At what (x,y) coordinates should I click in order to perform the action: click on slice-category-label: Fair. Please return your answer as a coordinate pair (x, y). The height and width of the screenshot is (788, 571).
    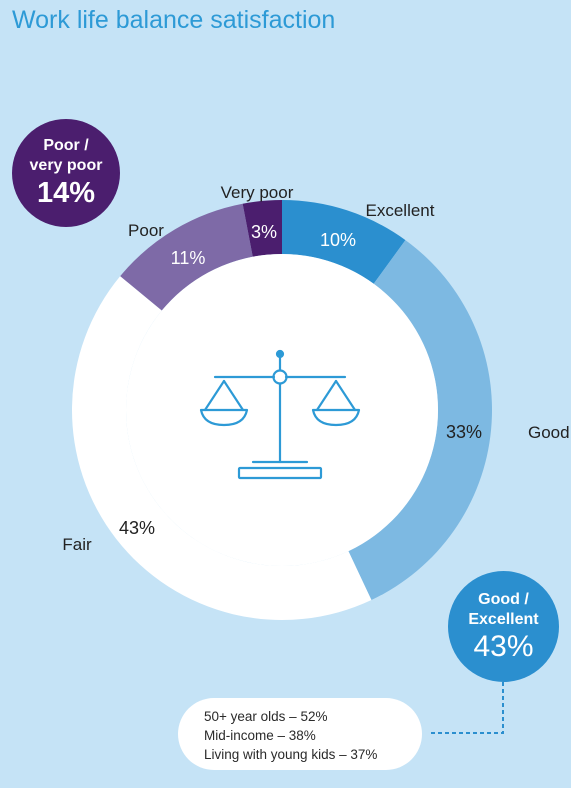
    Looking at the image, I should click on (77, 544).